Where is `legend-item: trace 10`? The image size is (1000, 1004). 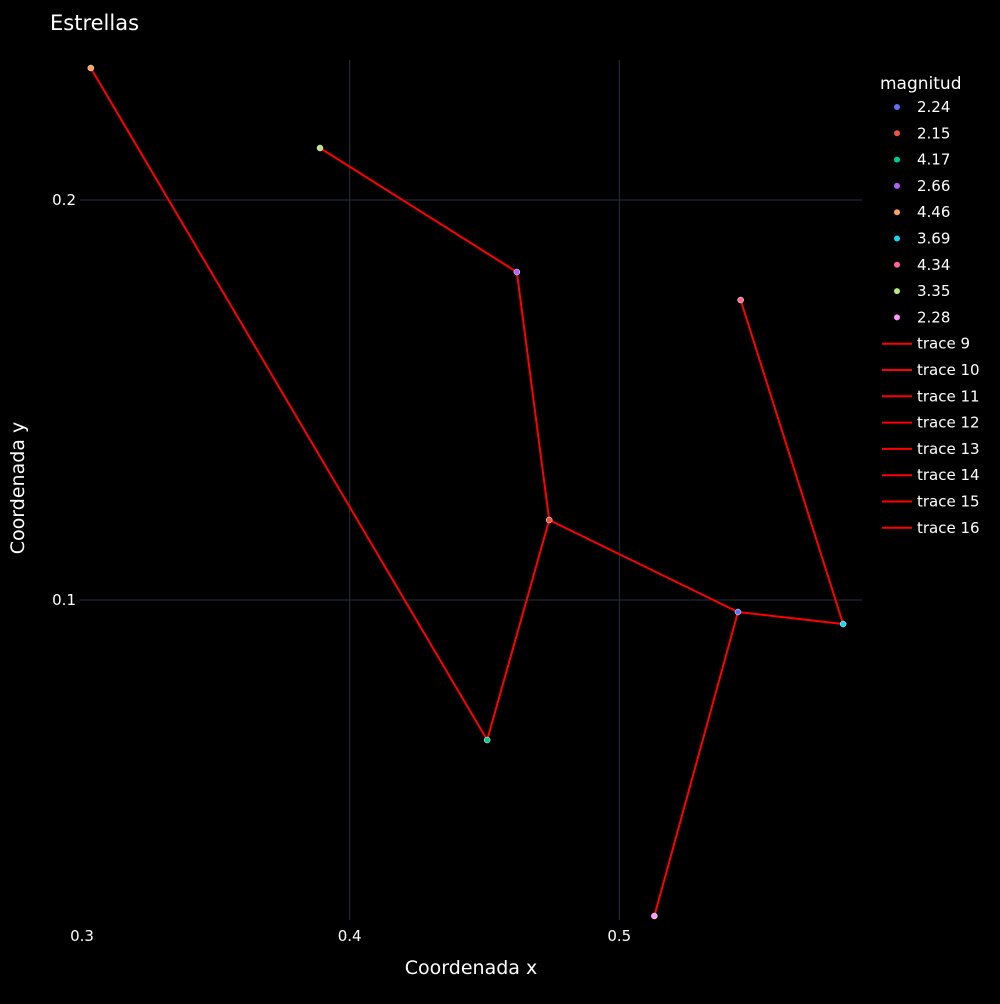
legend-item: trace 10 is located at coordinates (931, 370).